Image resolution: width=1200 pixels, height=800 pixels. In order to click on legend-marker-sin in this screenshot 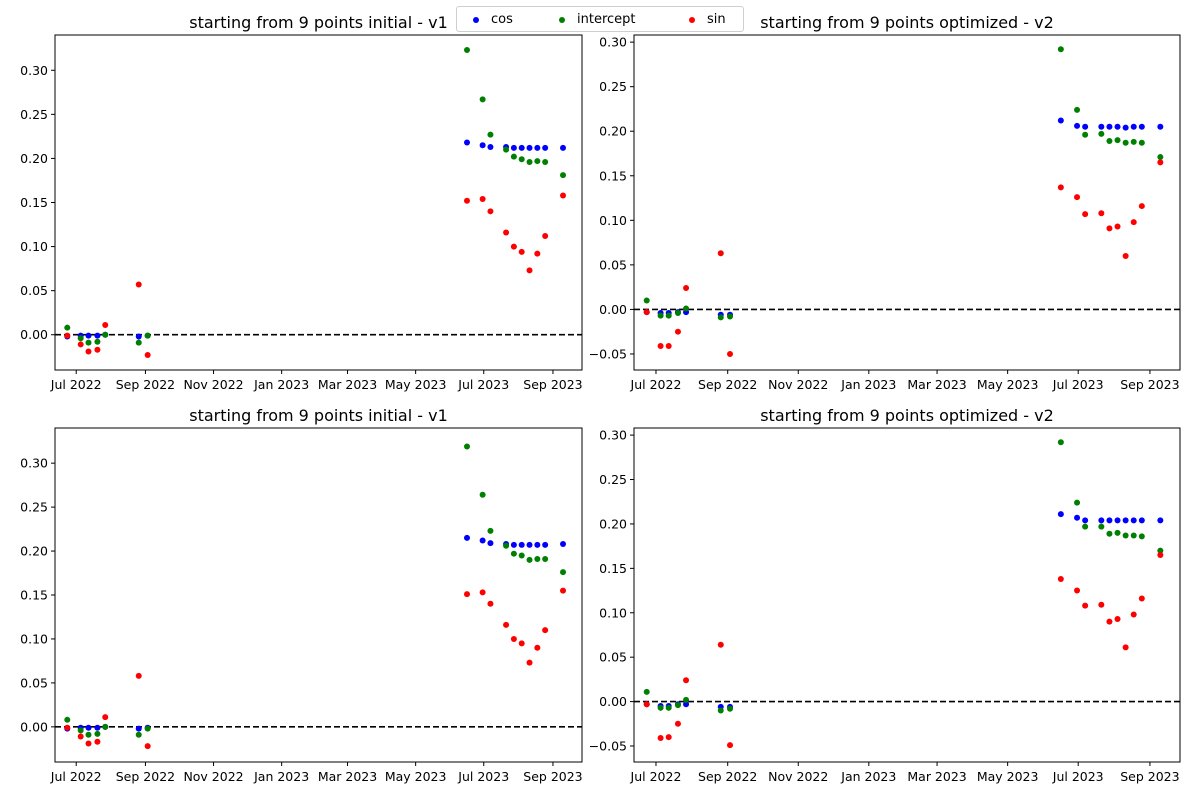, I will do `click(692, 20)`.